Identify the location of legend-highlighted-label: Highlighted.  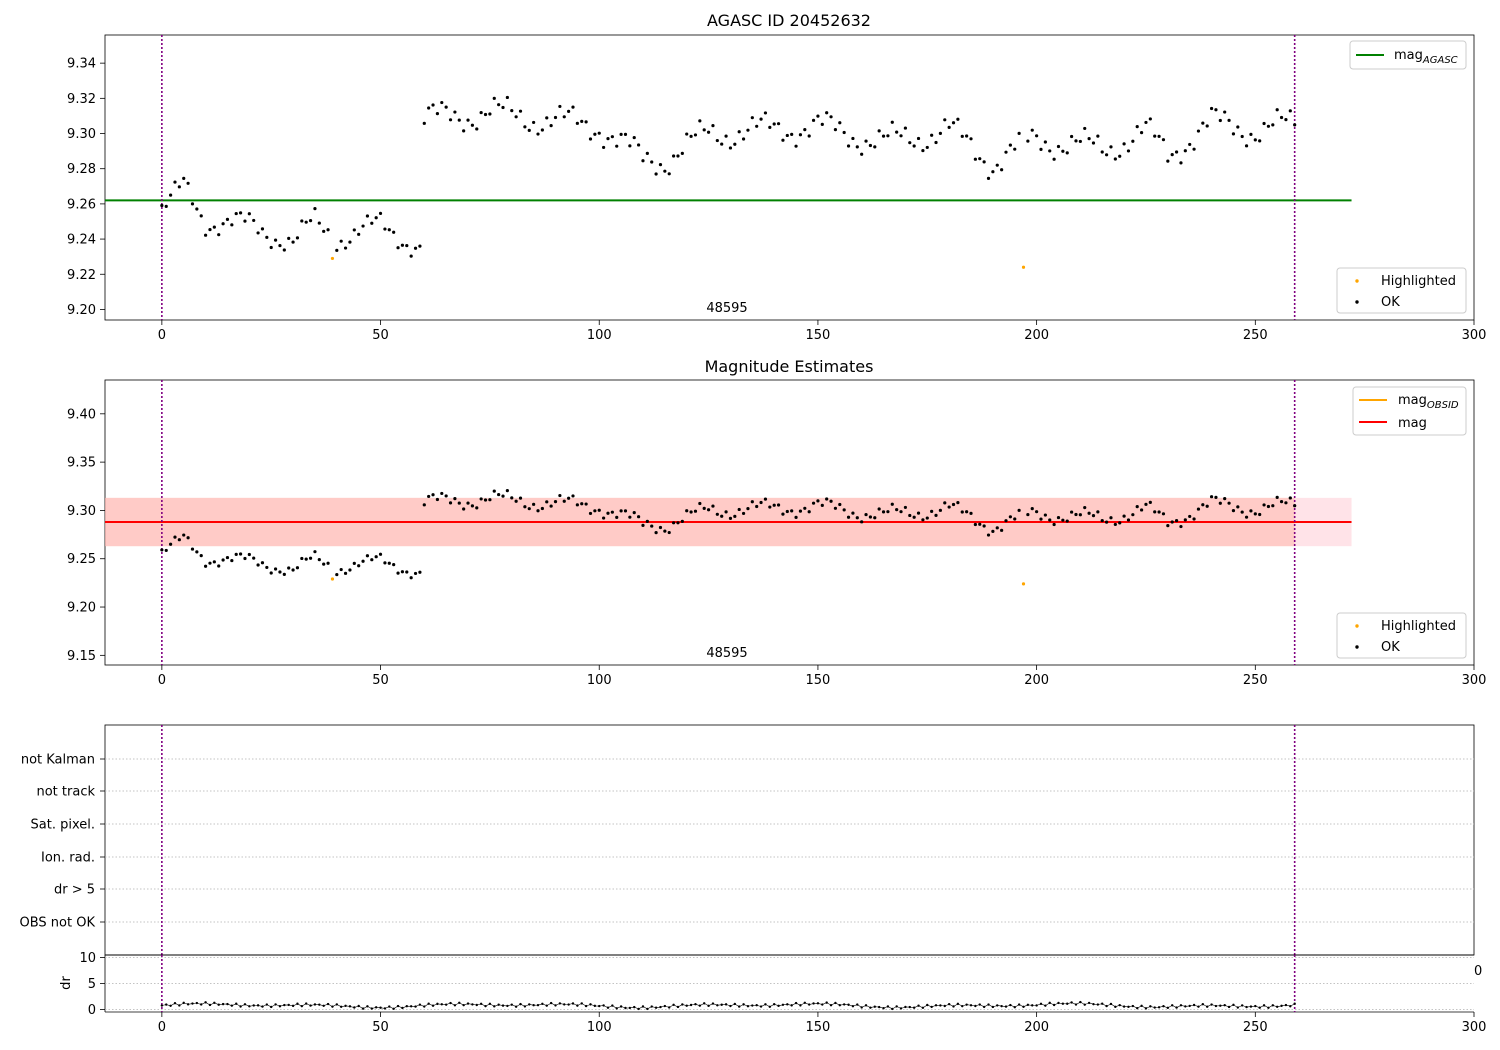
(1418, 281).